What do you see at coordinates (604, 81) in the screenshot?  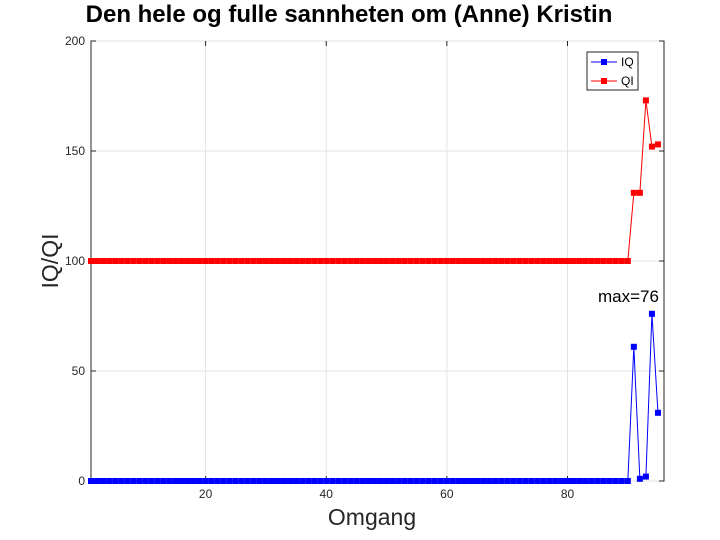 I see `legend-qi-marker` at bounding box center [604, 81].